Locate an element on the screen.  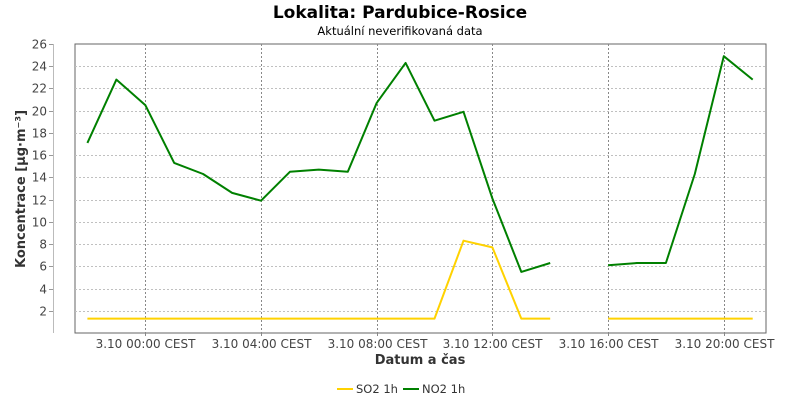
legend: SO2 1h NO2 1h is located at coordinates (401, 389).